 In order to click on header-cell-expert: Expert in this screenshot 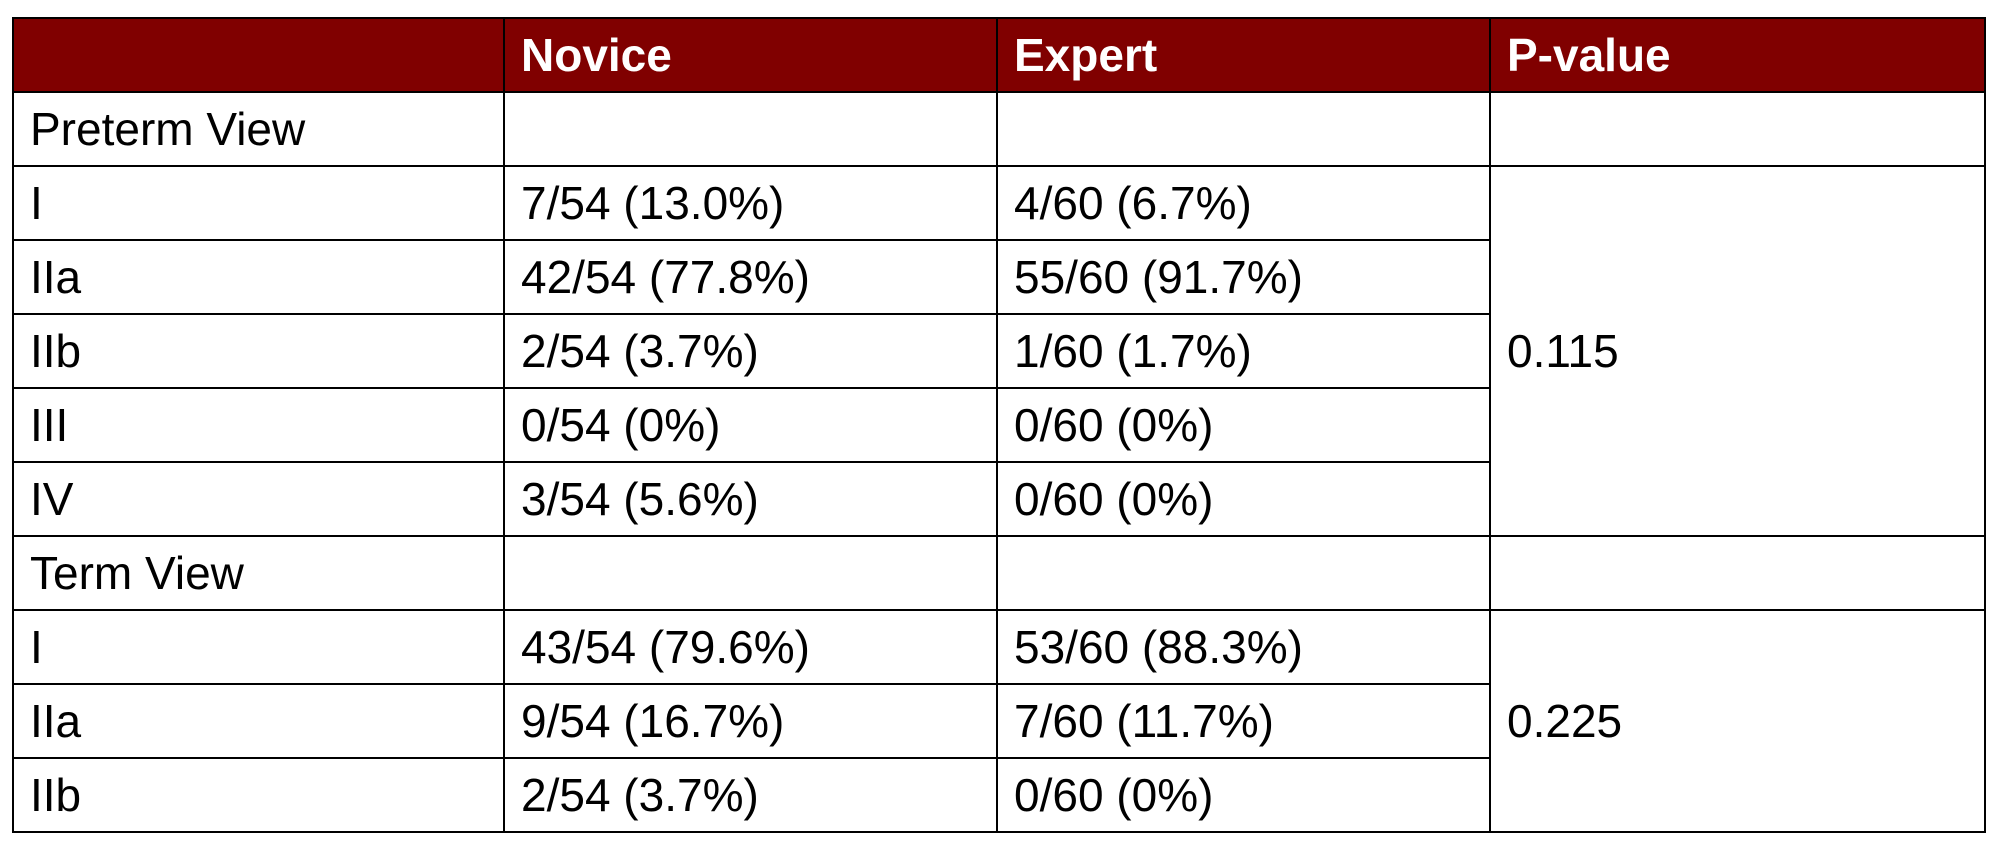, I will do `click(1243, 55)`.